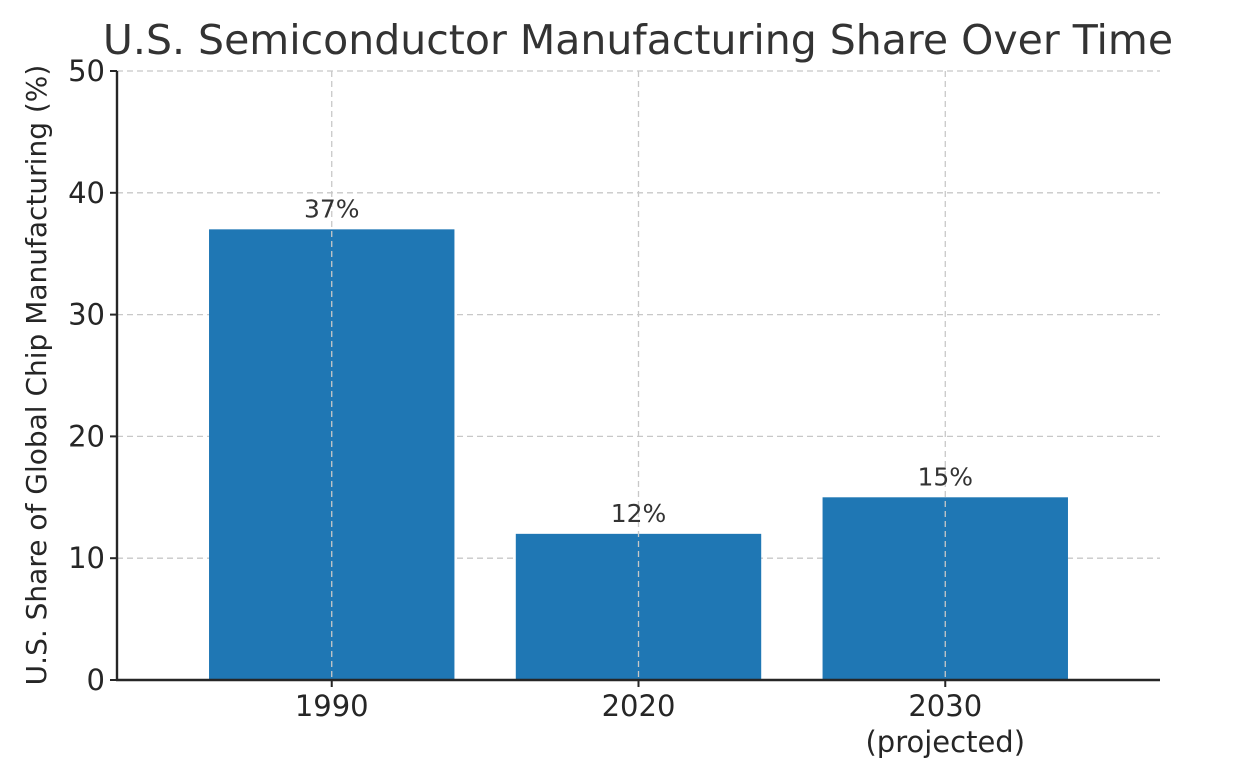 This screenshot has width=1238, height=780. I want to click on y-tick-label: 0, so click(96, 680).